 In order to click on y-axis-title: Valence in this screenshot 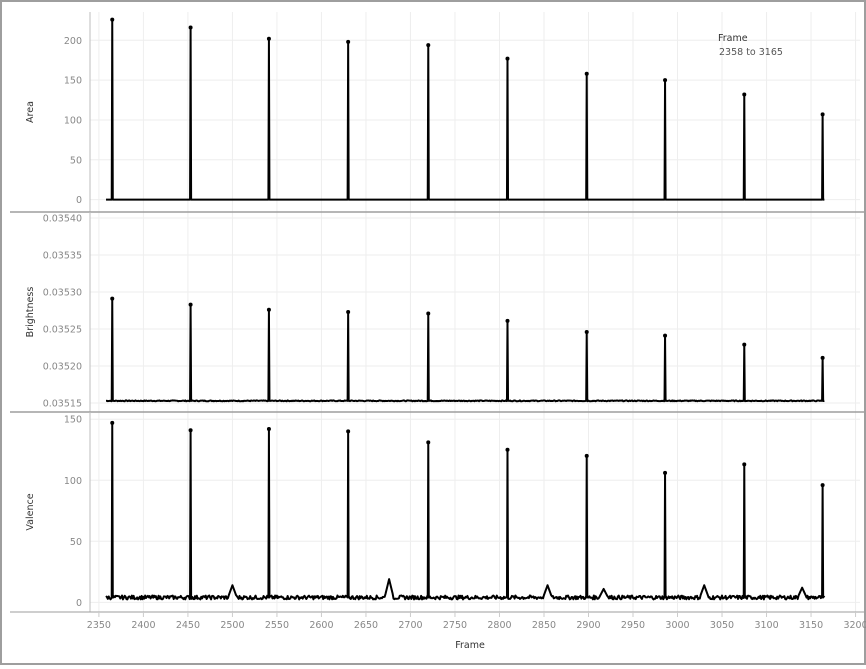, I will do `click(30, 511)`.